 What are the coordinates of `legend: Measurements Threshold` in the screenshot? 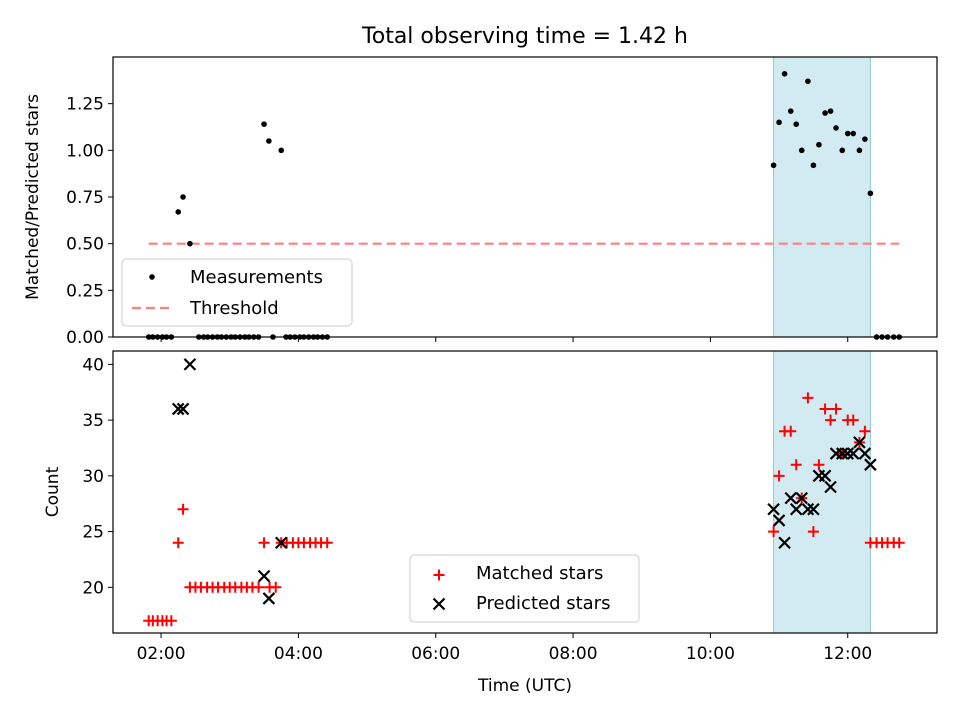 It's located at (237, 292).